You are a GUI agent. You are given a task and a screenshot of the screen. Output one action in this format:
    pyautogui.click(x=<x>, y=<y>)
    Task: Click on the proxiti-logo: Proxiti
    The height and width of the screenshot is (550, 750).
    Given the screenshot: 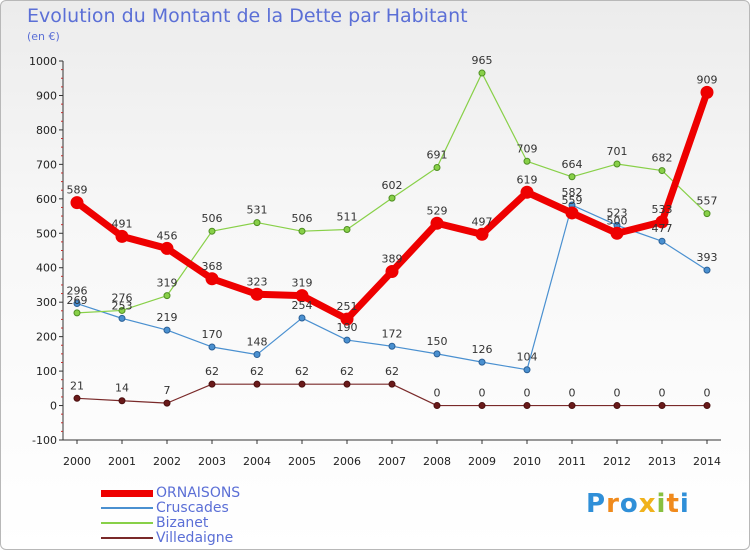 What is the action you would take?
    pyautogui.click(x=638, y=504)
    